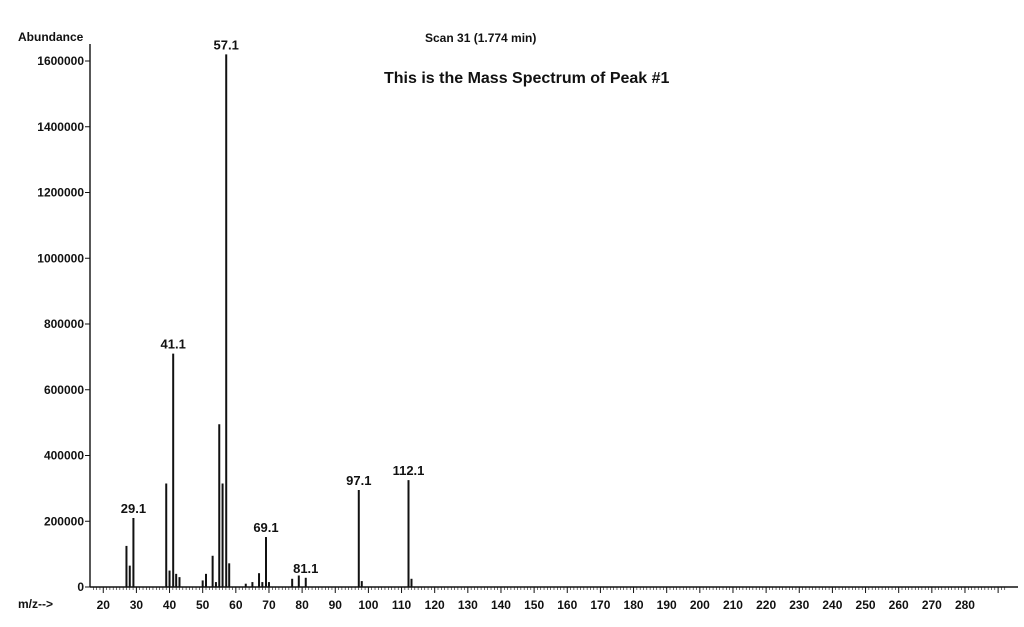 The image size is (1024, 627). What do you see at coordinates (64, 456) in the screenshot?
I see `y-tick-label: 400000` at bounding box center [64, 456].